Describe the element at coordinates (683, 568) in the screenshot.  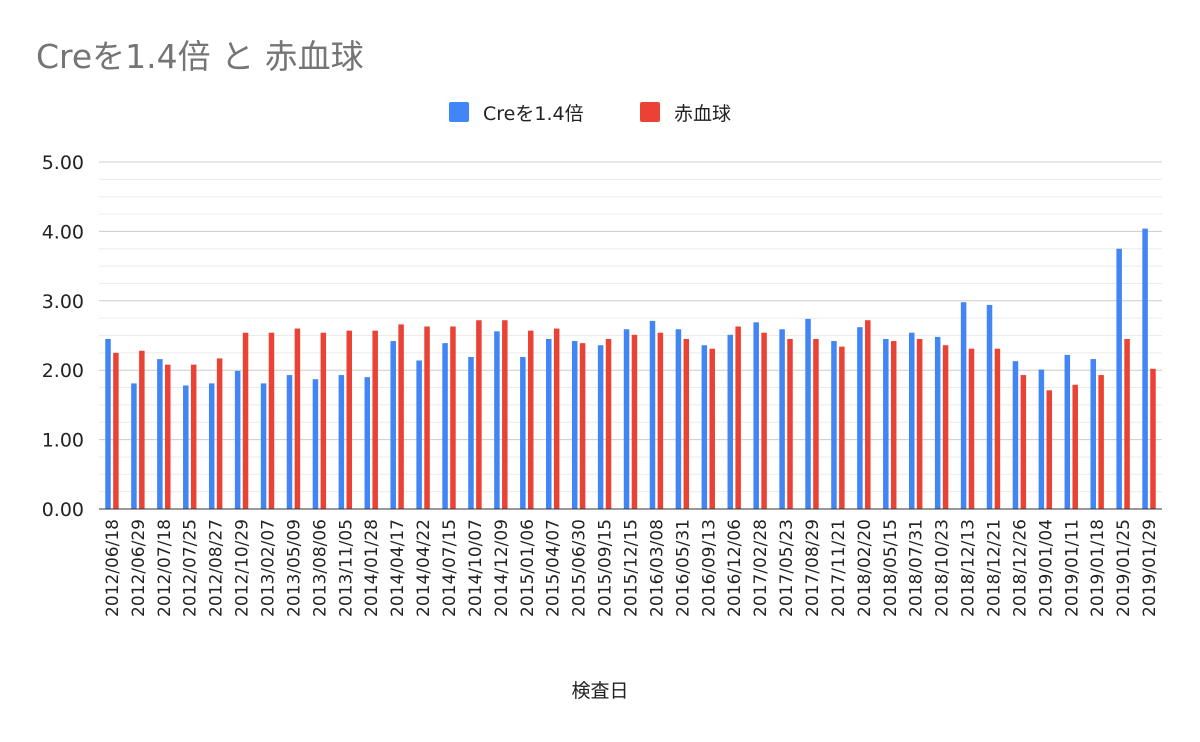
I see `x-tick-label: 2016/05/31` at that location.